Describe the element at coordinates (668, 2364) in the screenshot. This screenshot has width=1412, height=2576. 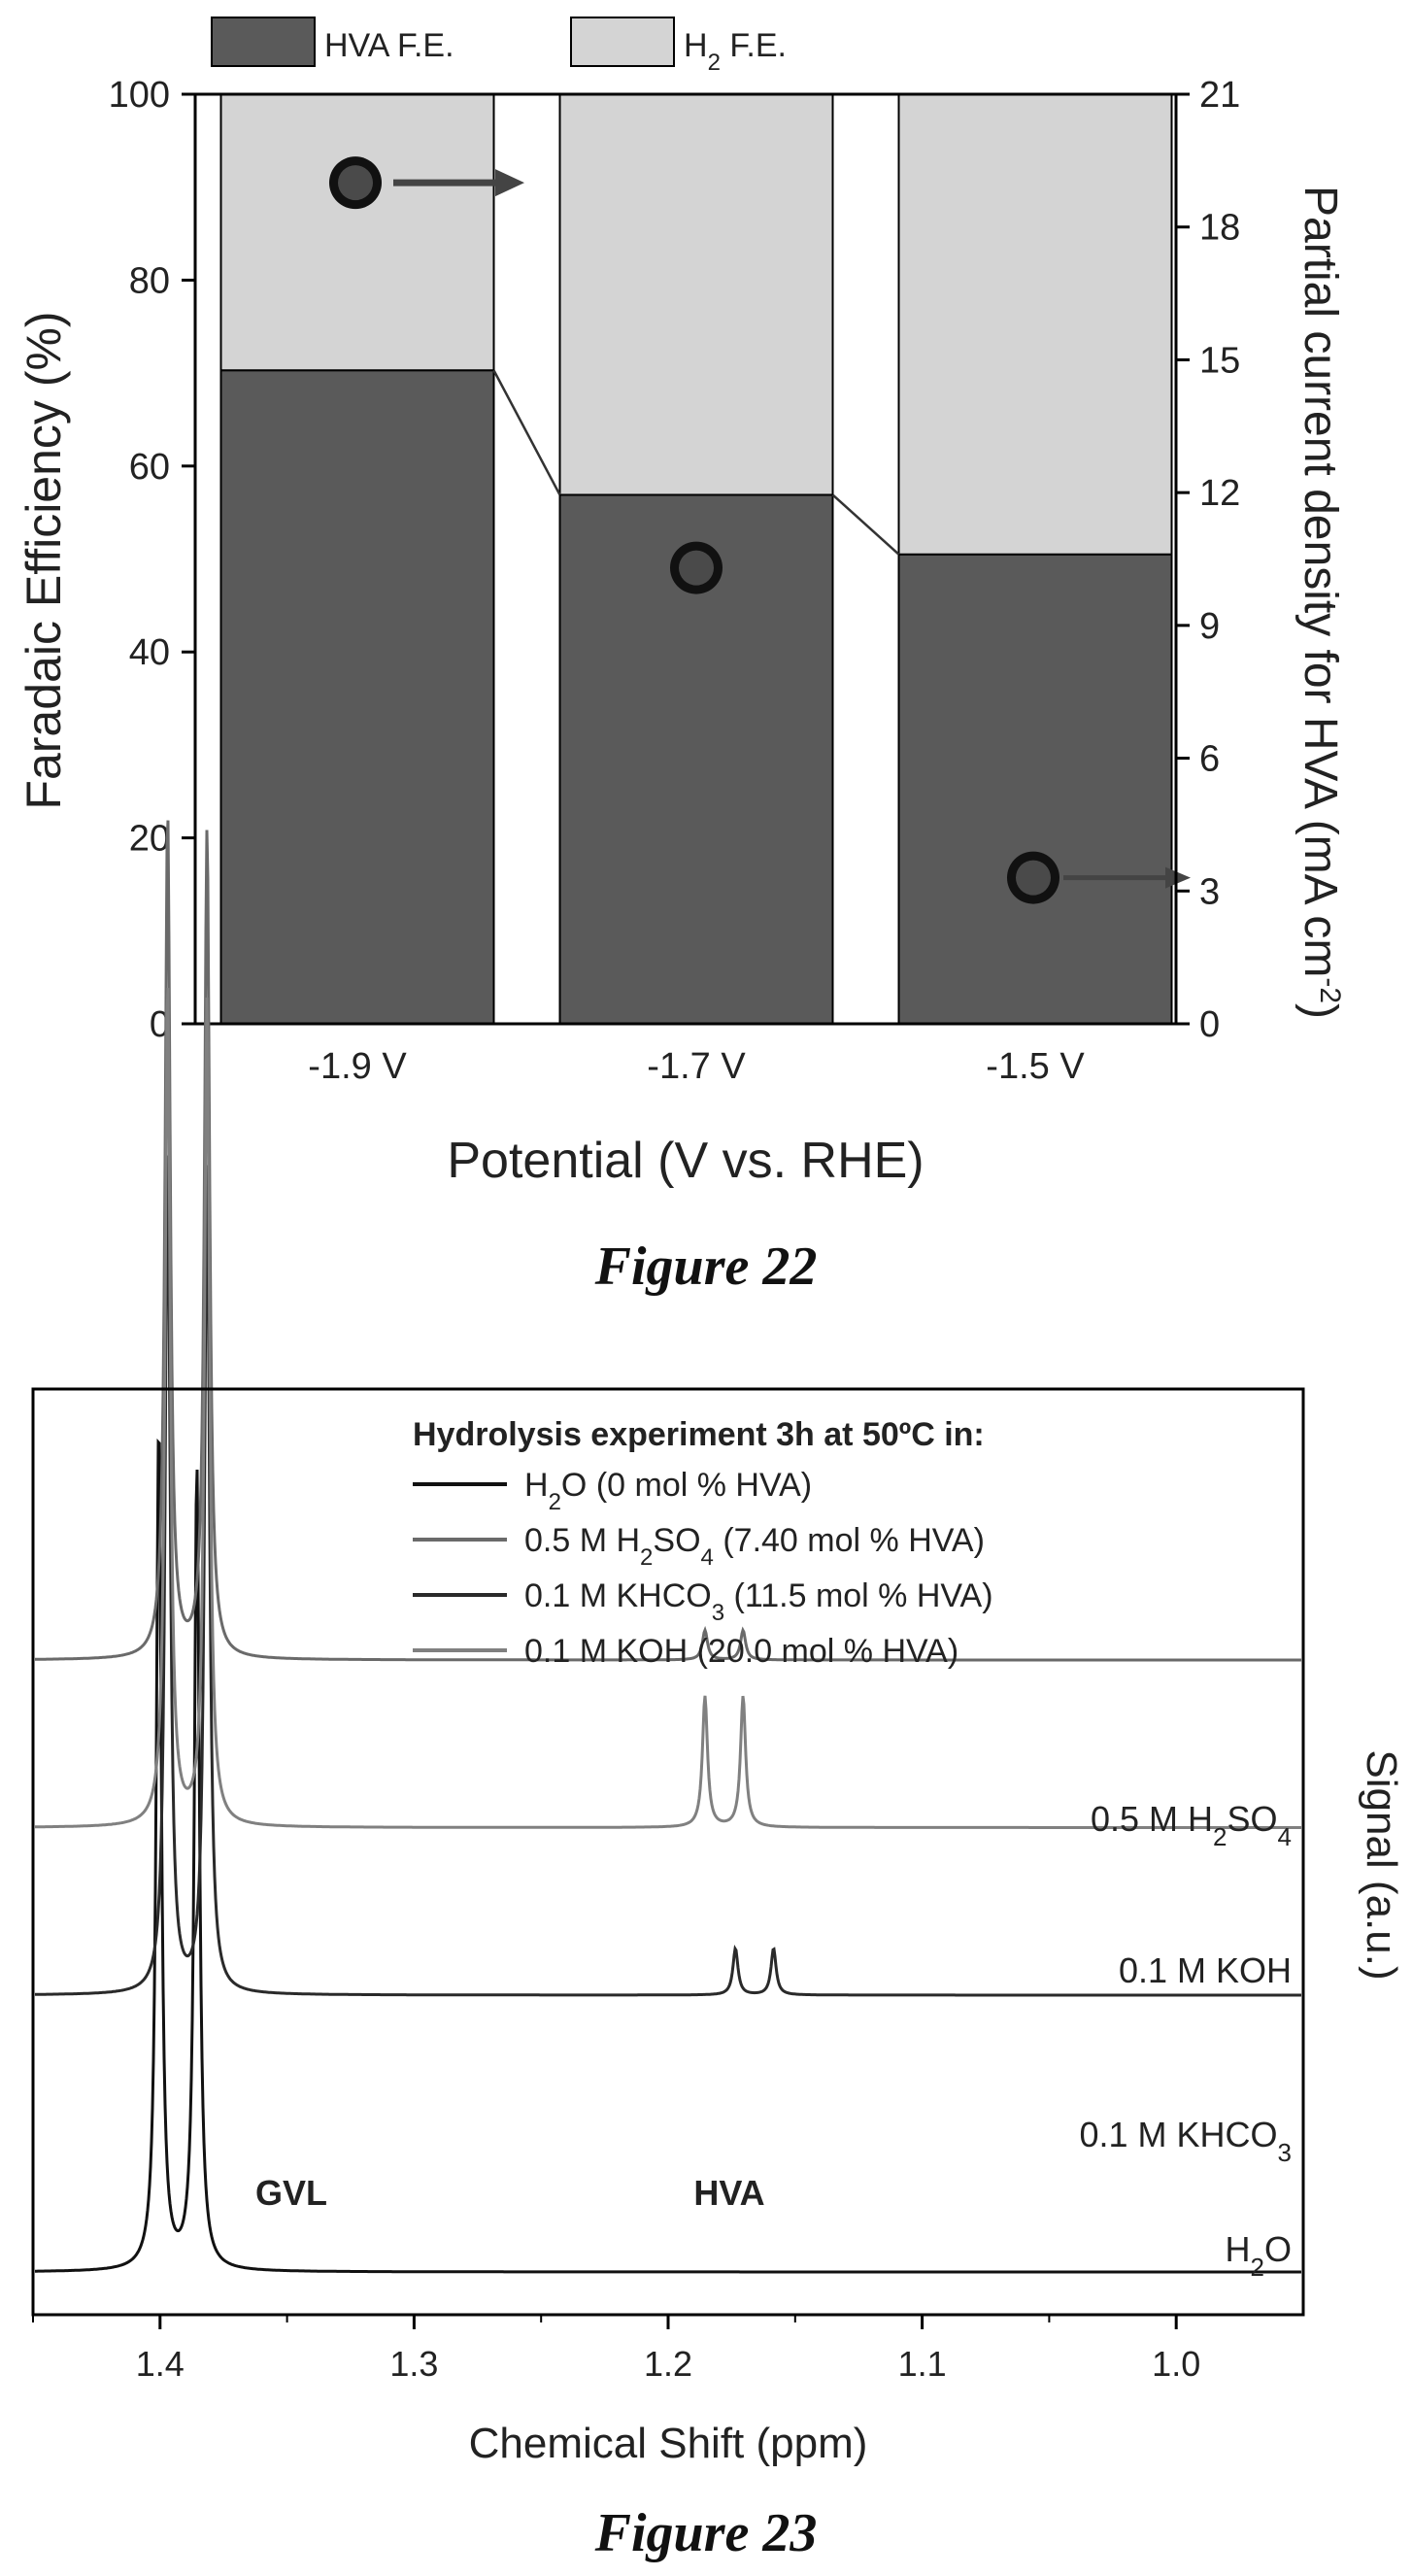
I see `fig23-x-tick-label: 1.2` at that location.